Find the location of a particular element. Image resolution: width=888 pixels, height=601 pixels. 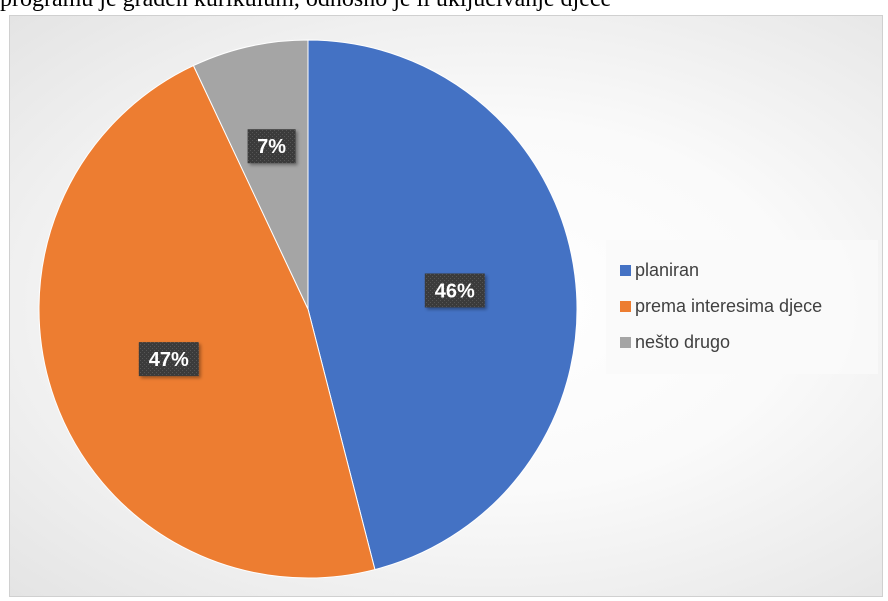

legend-label: prema interesima djece is located at coordinates (729, 305).